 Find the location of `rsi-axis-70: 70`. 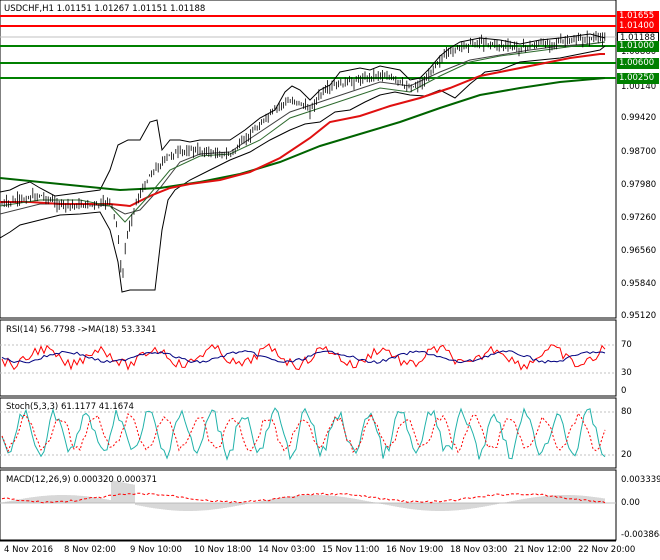

rsi-axis-70: 70 is located at coordinates (626, 345).